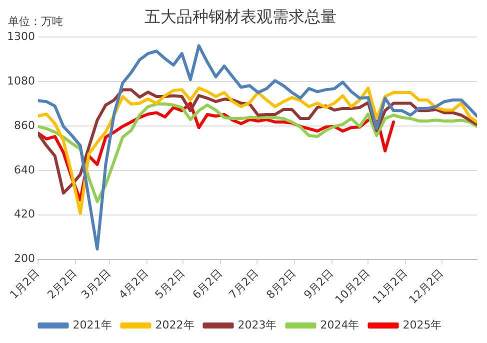 The height and width of the screenshot is (343, 487). What do you see at coordinates (24, 169) in the screenshot?
I see `y-tick-label: 640` at bounding box center [24, 169].